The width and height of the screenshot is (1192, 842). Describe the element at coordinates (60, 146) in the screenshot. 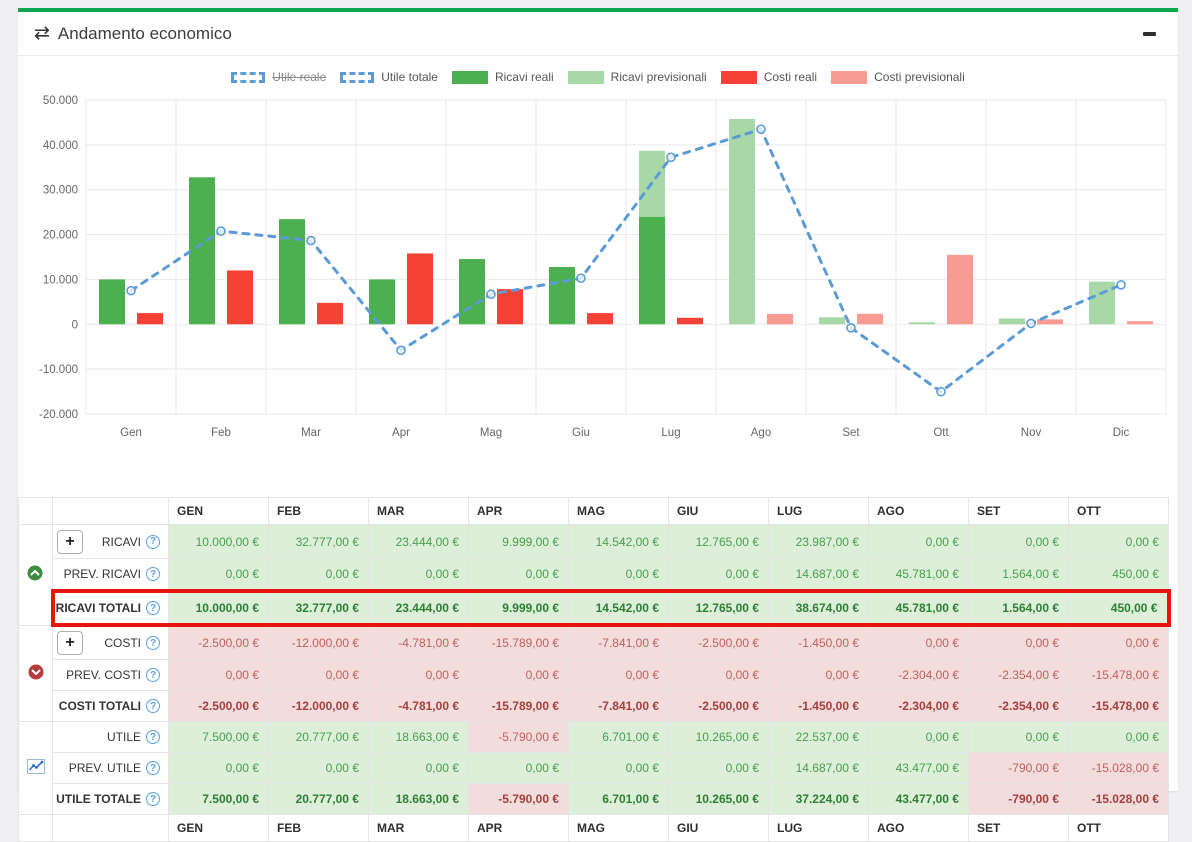

I see `y-axis-tick: 40.000` at that location.